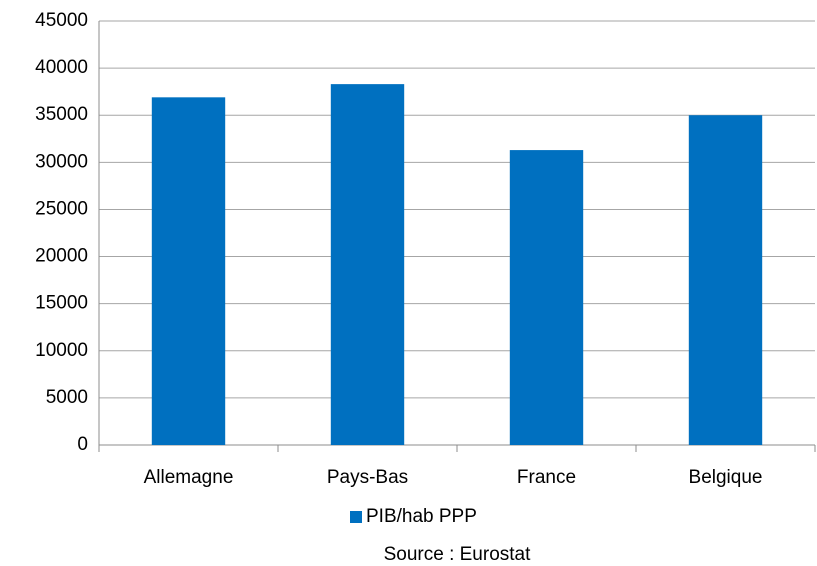  Describe the element at coordinates (82, 444) in the screenshot. I see `y-tick-label: 0` at that location.